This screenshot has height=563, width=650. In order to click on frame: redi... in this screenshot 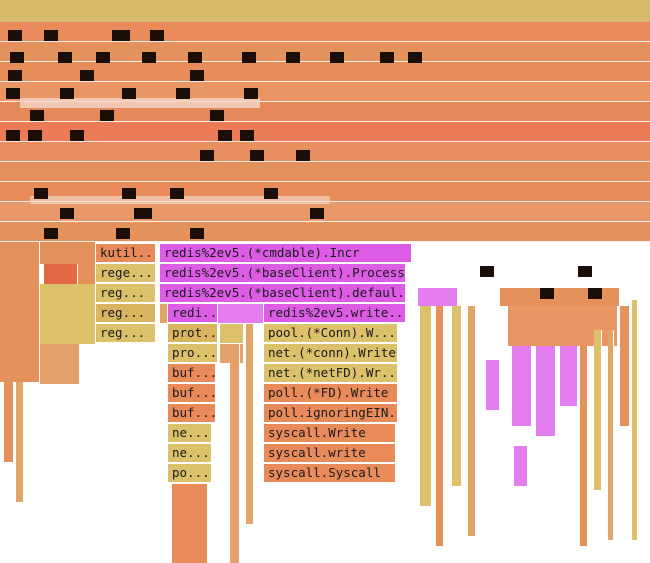, I will do `click(193, 313)`.